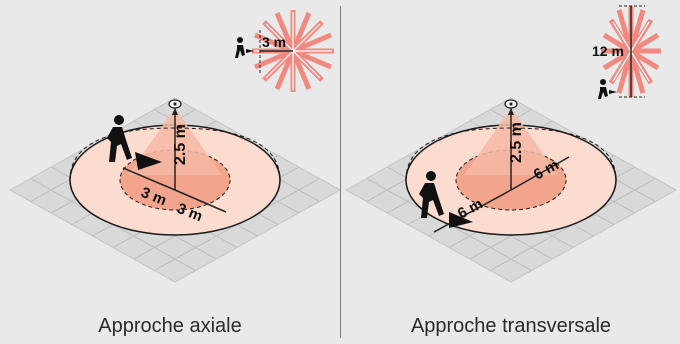 The image size is (680, 344). Describe the element at coordinates (274, 42) in the screenshot. I see `inset-range-label: 3 m` at that location.